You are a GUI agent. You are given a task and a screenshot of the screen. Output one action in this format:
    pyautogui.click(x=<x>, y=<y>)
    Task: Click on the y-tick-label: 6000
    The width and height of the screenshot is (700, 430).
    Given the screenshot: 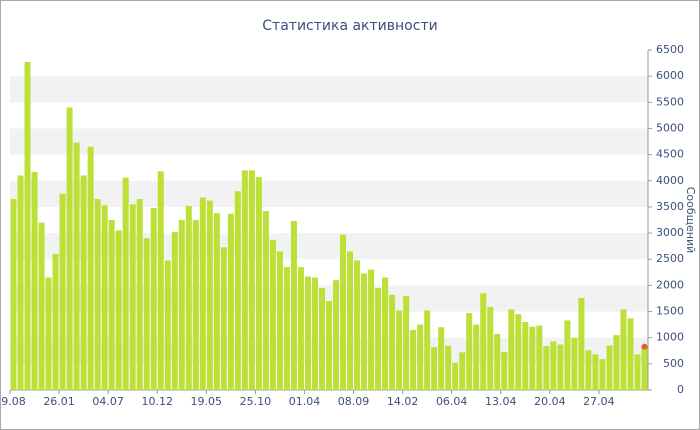 What is the action you would take?
    pyautogui.click(x=670, y=75)
    